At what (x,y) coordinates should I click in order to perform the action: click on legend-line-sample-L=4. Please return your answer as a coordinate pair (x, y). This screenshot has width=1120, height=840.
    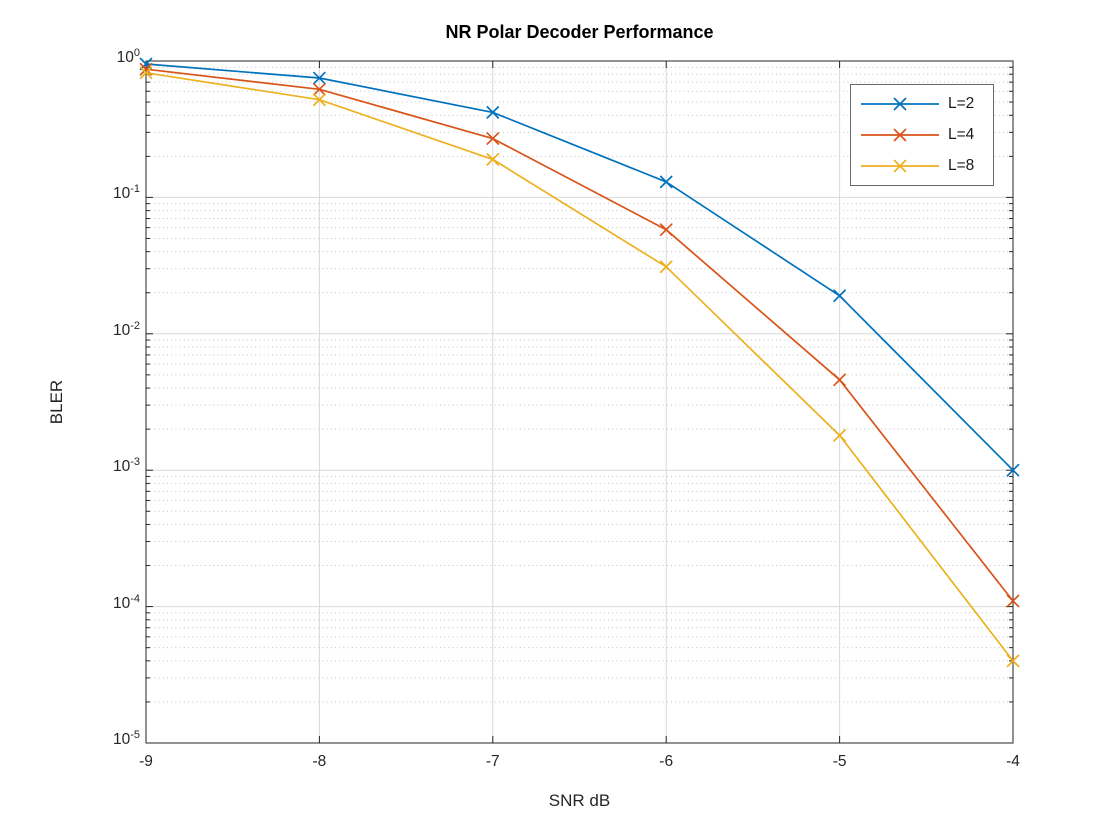
    Looking at the image, I should click on (900, 135).